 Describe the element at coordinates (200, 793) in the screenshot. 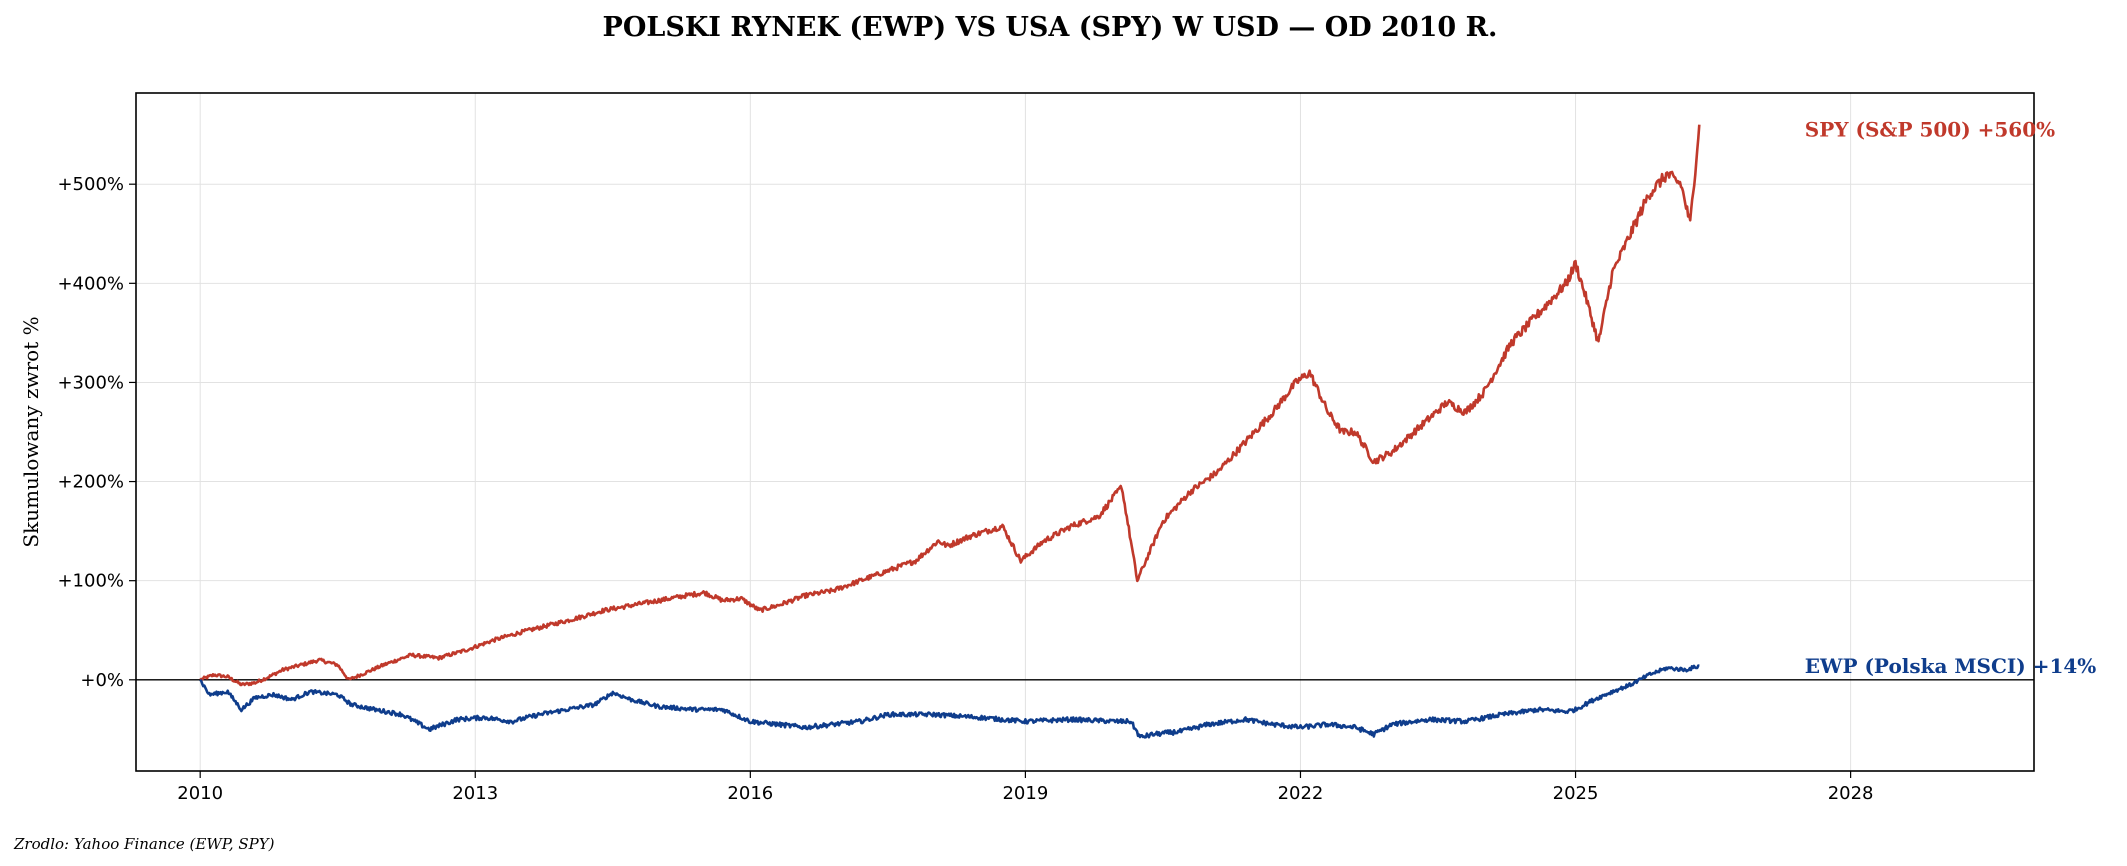

I see `x-tick-label: 2010` at that location.